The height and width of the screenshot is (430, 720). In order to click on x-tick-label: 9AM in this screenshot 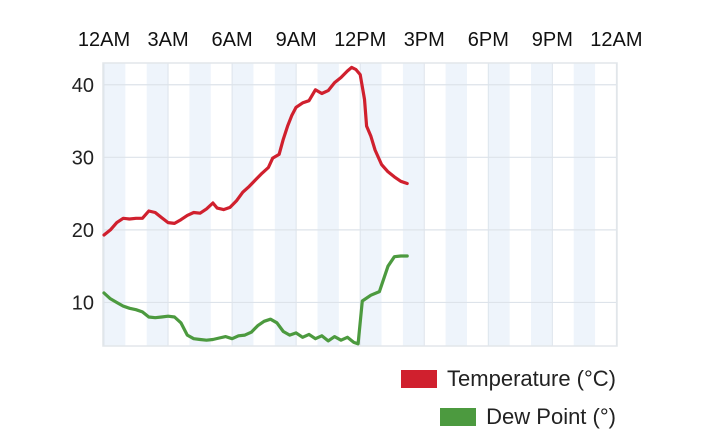, I will do `click(296, 40)`.